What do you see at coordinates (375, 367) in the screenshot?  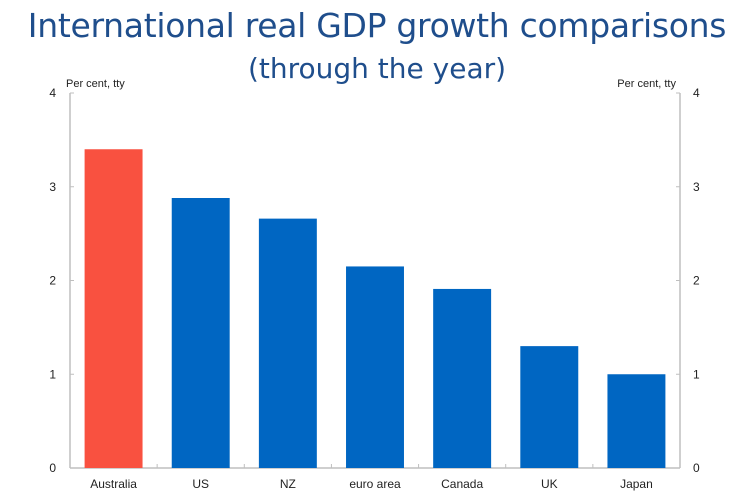 I see `bar-euro-area` at bounding box center [375, 367].